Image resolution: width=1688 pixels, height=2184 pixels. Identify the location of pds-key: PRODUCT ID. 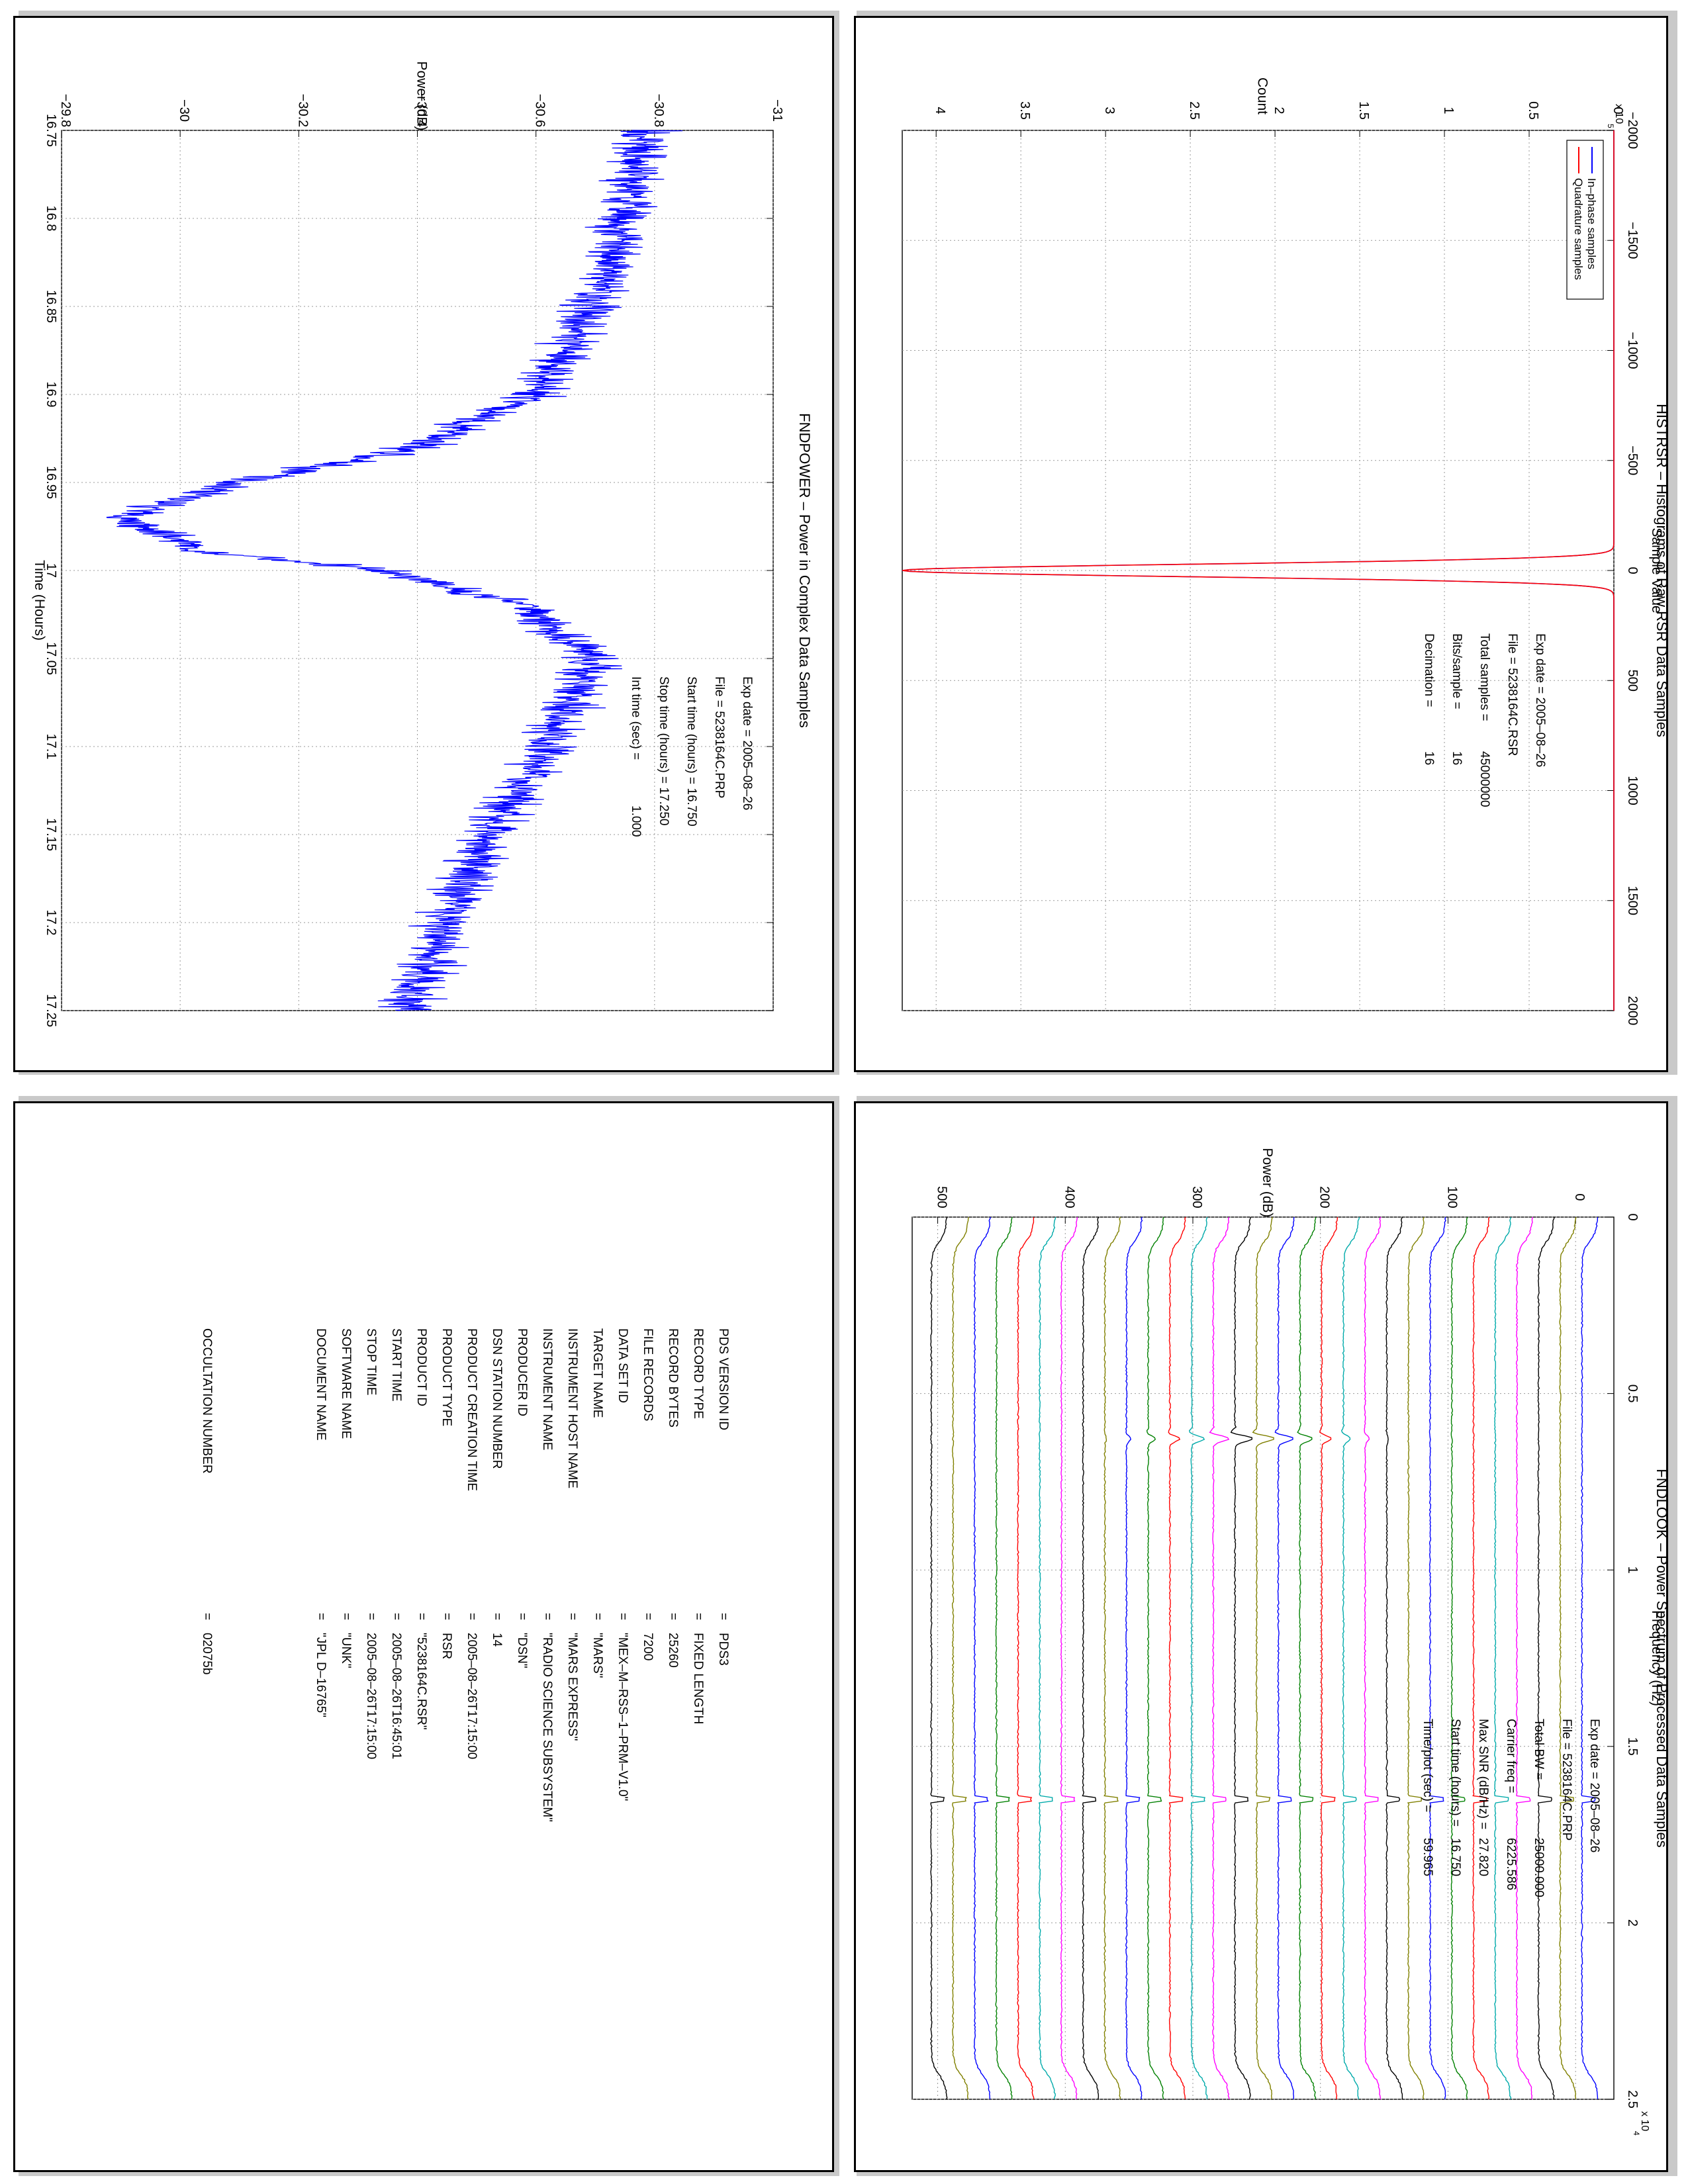
(421, 1367).